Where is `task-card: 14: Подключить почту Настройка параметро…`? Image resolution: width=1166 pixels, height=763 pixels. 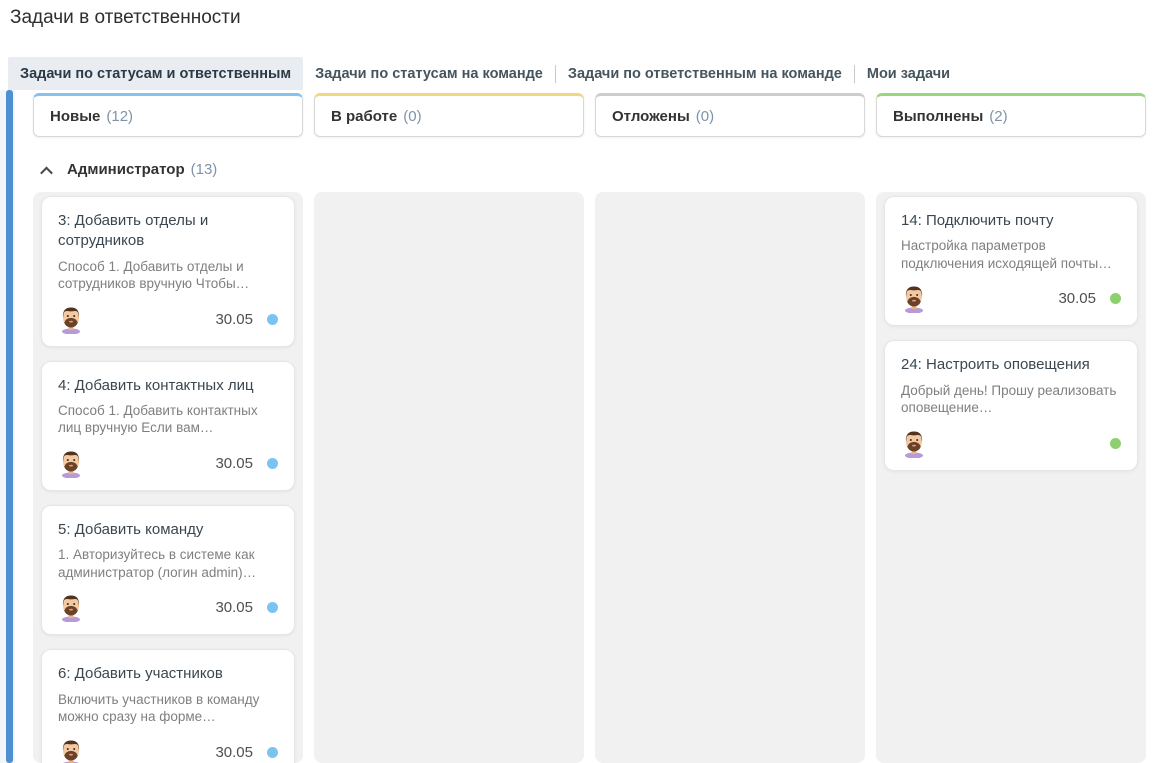 task-card: 14: Подключить почту Настройка параметро… is located at coordinates (1011, 261).